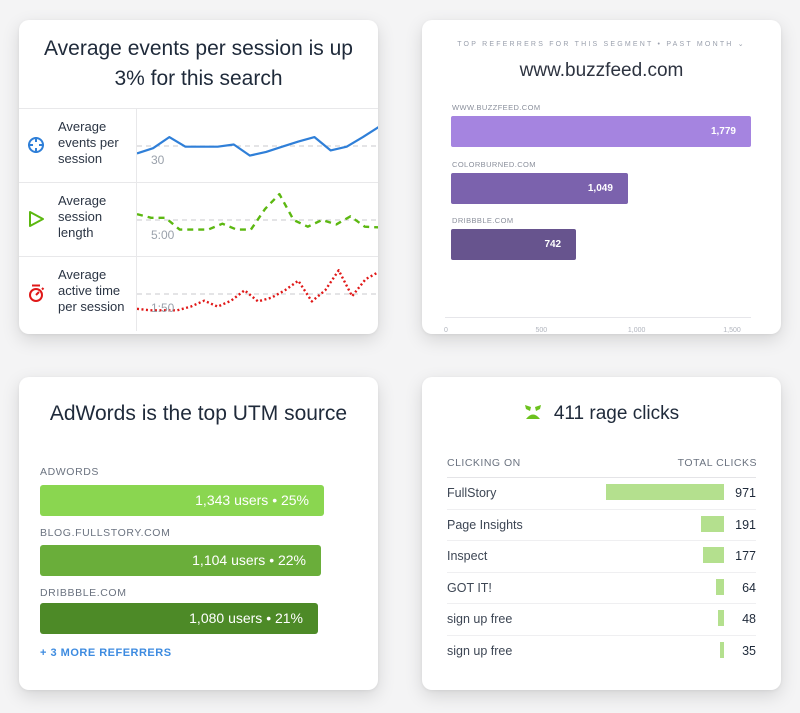 This screenshot has width=800, height=713. Describe the element at coordinates (745, 524) in the screenshot. I see `click-count: 191` at that location.